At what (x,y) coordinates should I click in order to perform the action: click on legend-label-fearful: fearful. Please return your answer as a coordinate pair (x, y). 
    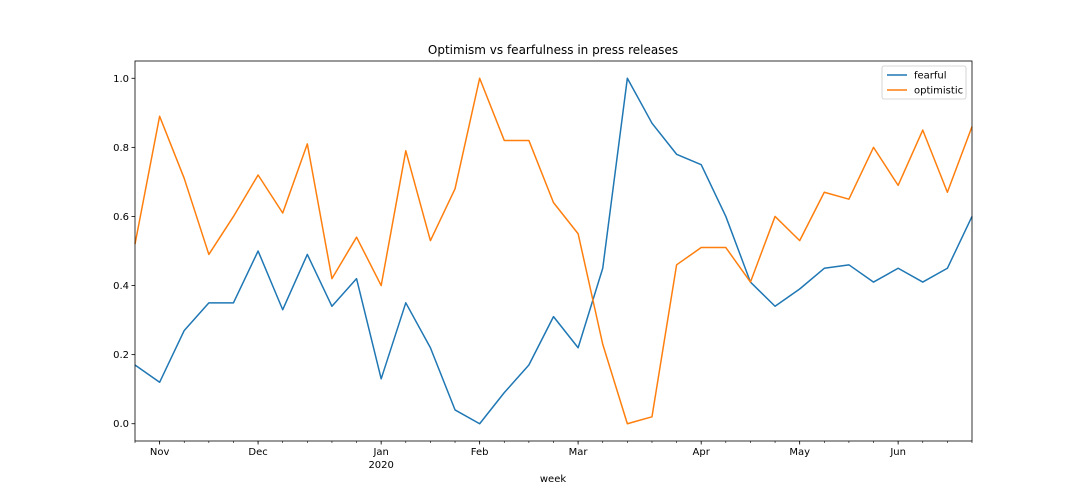
    Looking at the image, I should click on (930, 76).